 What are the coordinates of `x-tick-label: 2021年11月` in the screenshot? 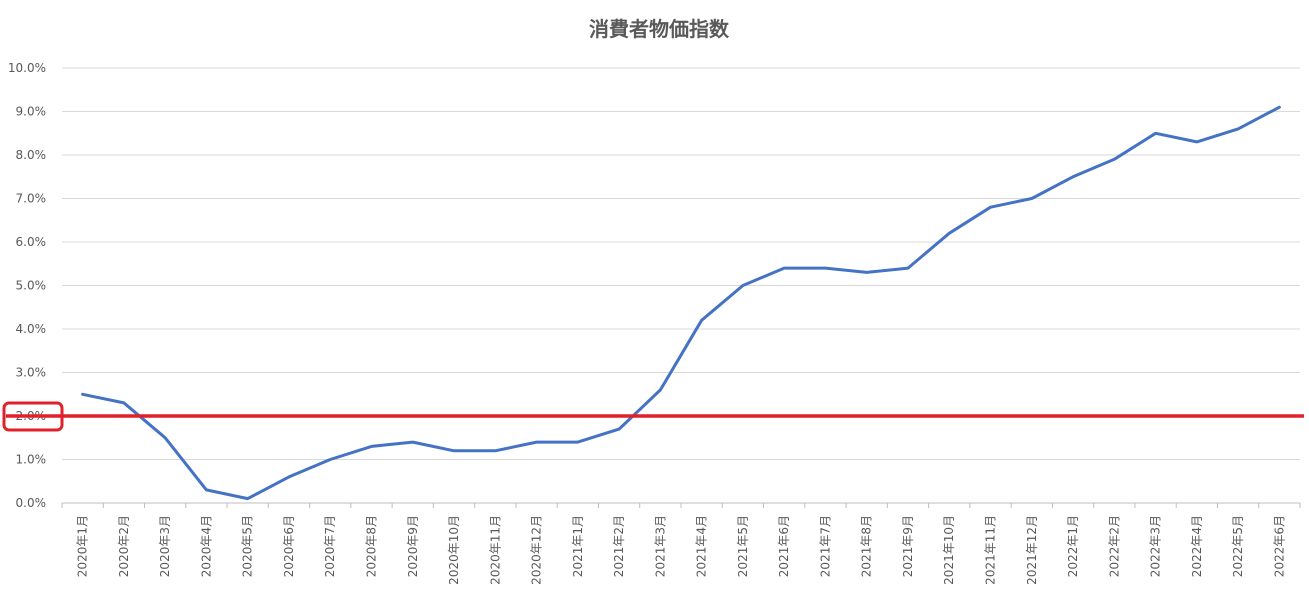 It's located at (991, 550).